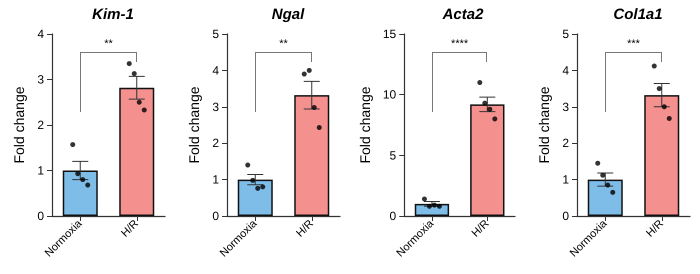  What do you see at coordinates (113, 14) in the screenshot?
I see `chart-title: Kim-1` at bounding box center [113, 14].